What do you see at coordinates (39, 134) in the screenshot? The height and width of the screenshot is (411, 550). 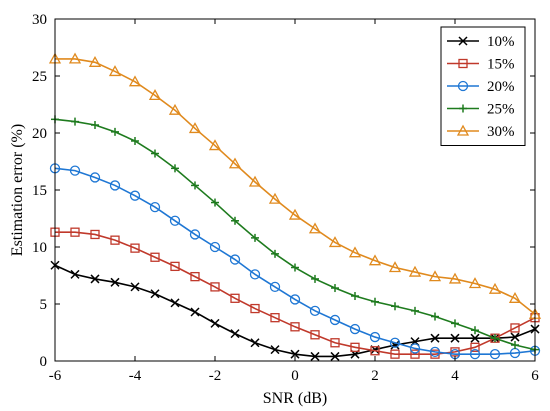 I see `y-tick-label: 20` at bounding box center [39, 134].